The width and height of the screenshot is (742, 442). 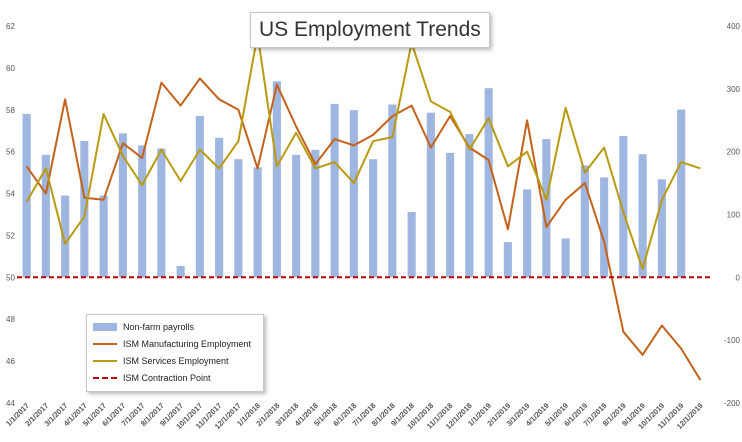 I want to click on left-tick-label: 46, so click(x=10, y=361).